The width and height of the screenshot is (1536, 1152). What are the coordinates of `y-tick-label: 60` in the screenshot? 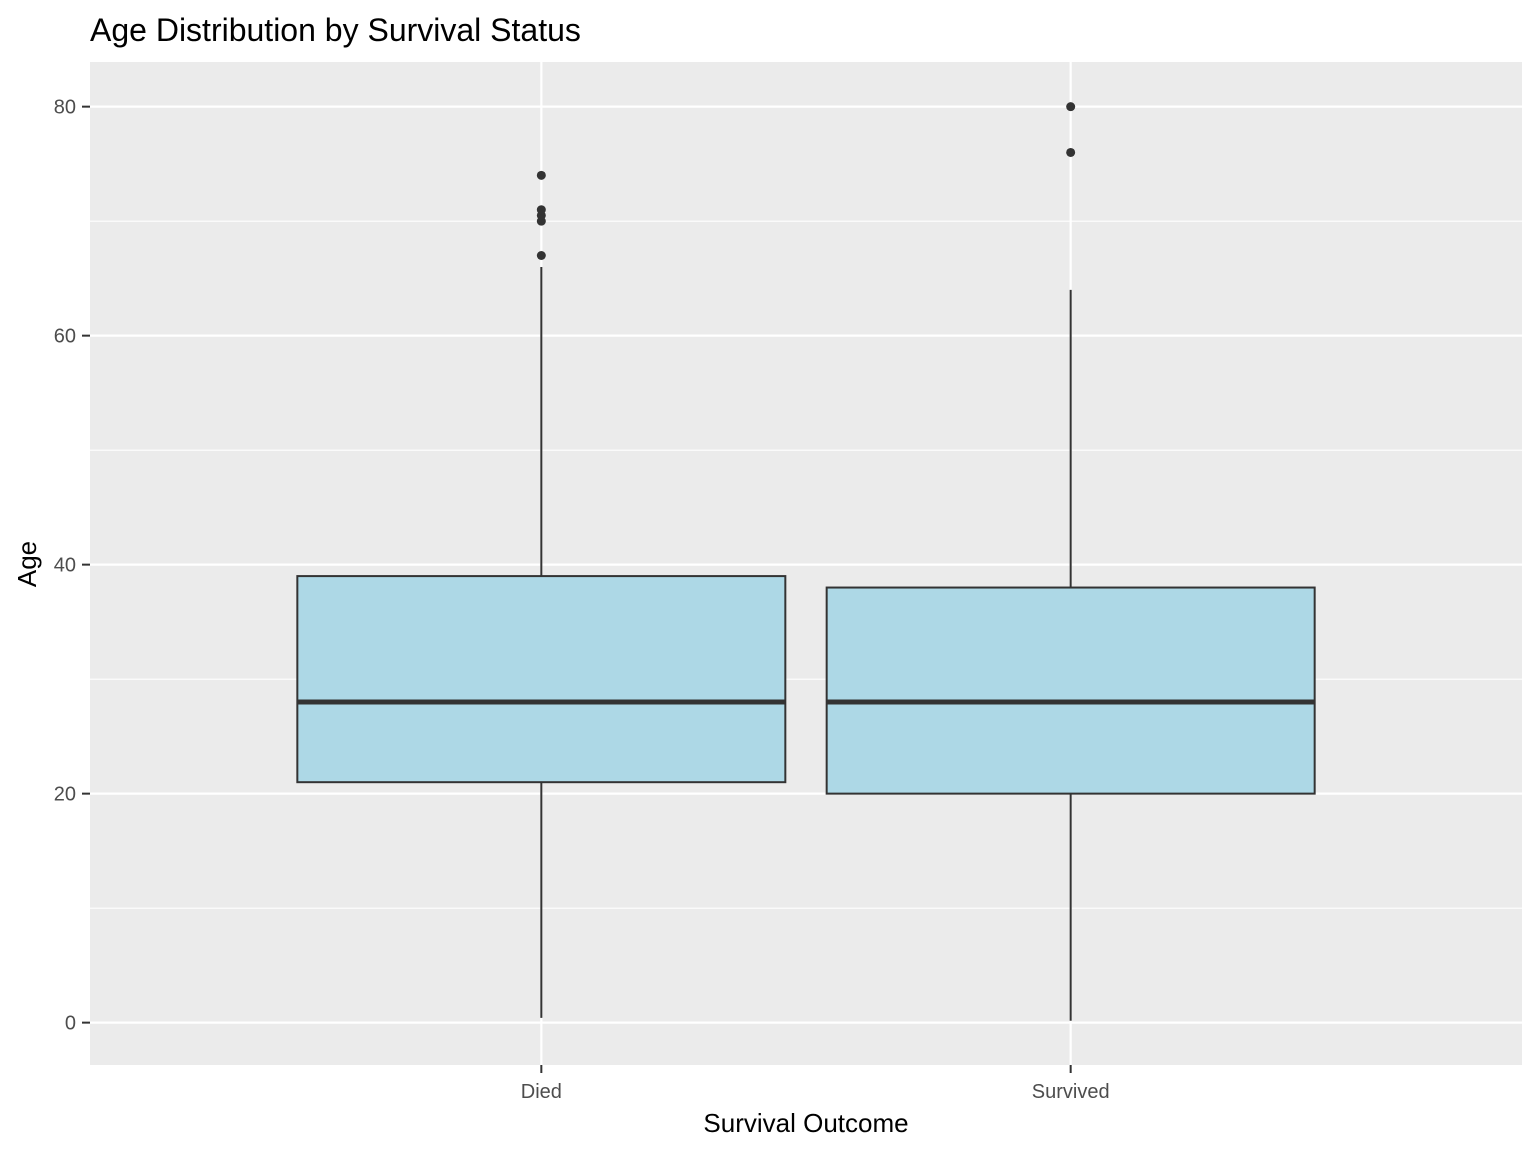 It's located at (65, 337).